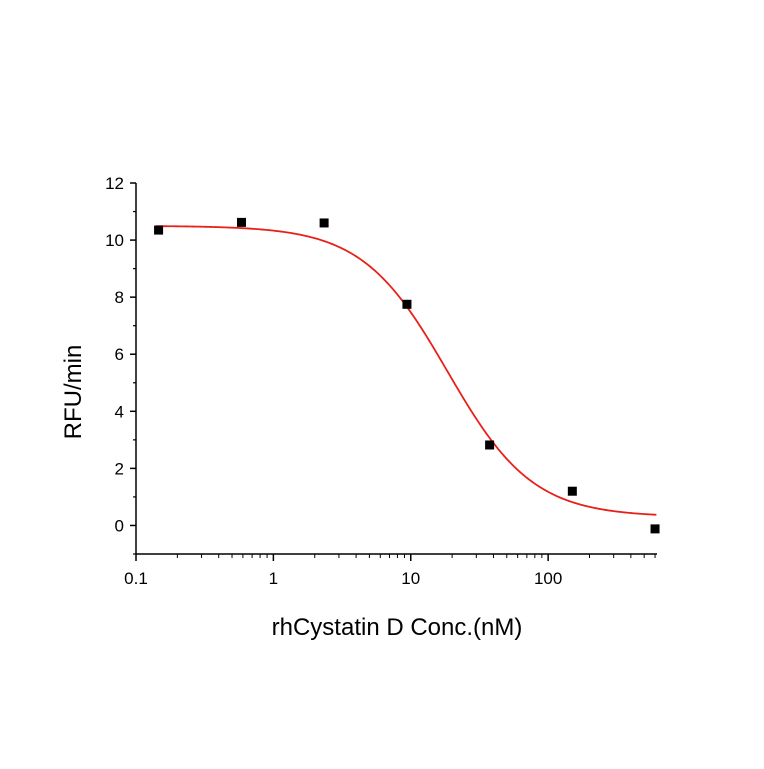 Image resolution: width=764 pixels, height=769 pixels. What do you see at coordinates (548, 578) in the screenshot?
I see `x-tick-label: 100` at bounding box center [548, 578].